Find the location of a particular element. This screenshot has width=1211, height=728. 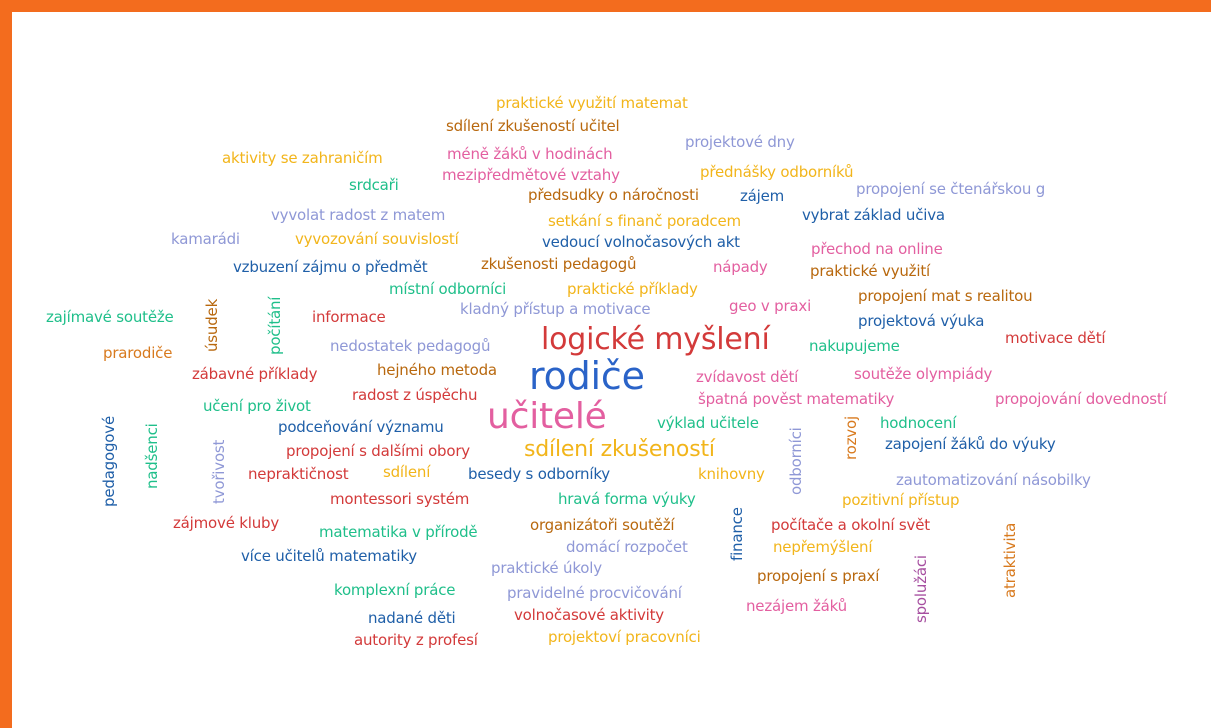

word: předsudky o náročnosti is located at coordinates (613, 195).